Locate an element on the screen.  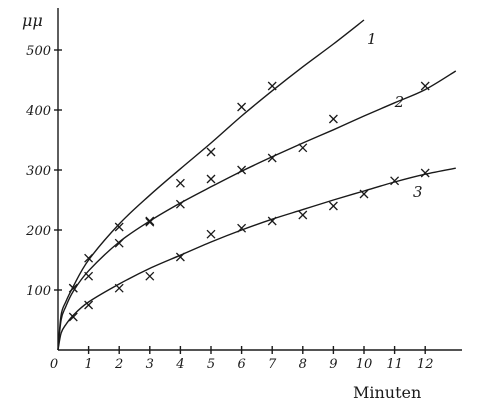
y-tick-label: 400 is located at coordinates (38, 111).